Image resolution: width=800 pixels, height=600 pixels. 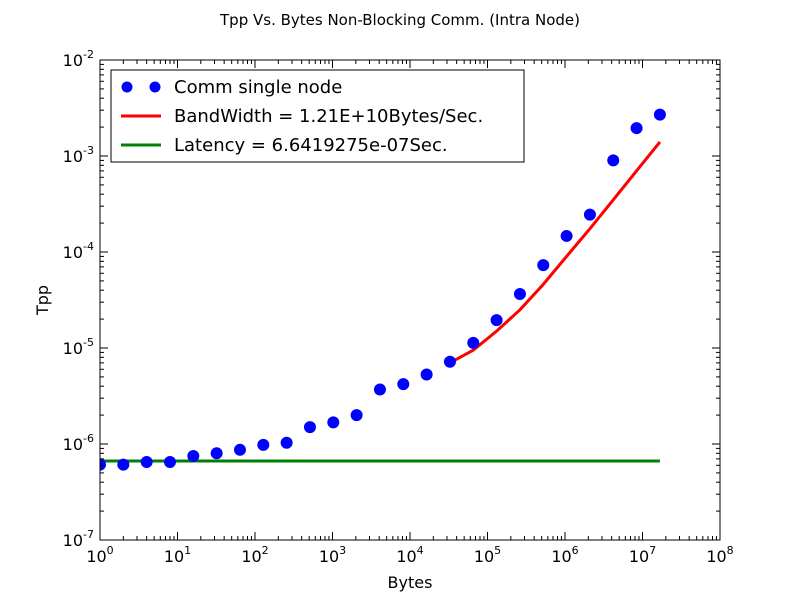 I want to click on y-axis-label: Tpp, so click(x=42, y=300).